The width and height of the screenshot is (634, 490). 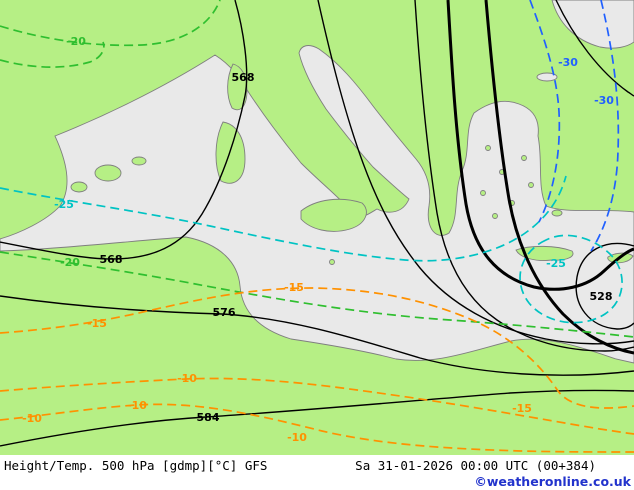 What do you see at coordinates (574, 126) in the screenshot?
I see `isotherm-layer-minus30` at bounding box center [574, 126].